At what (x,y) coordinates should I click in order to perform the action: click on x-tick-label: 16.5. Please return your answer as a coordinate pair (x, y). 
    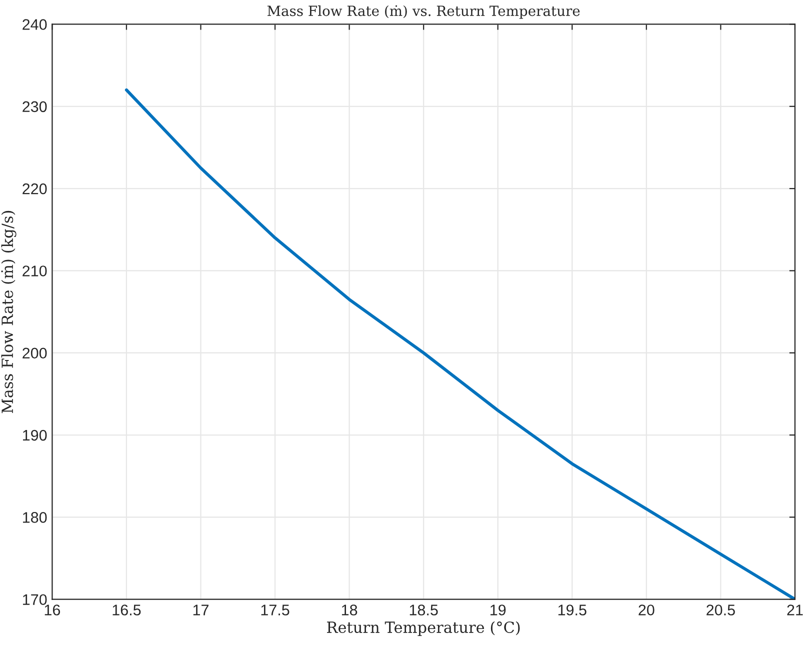
    Looking at the image, I should click on (126, 610).